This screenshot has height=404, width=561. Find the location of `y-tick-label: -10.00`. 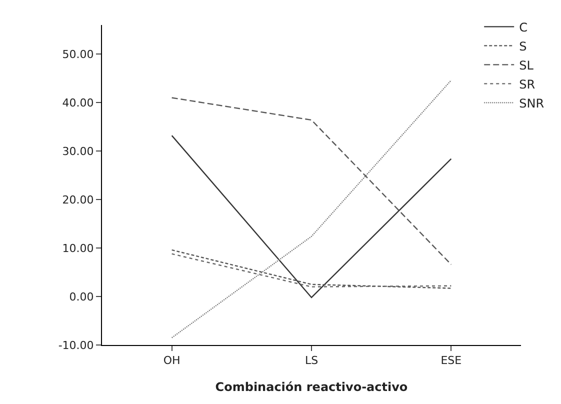

y-tick-label: -10.00 is located at coordinates (76, 345).